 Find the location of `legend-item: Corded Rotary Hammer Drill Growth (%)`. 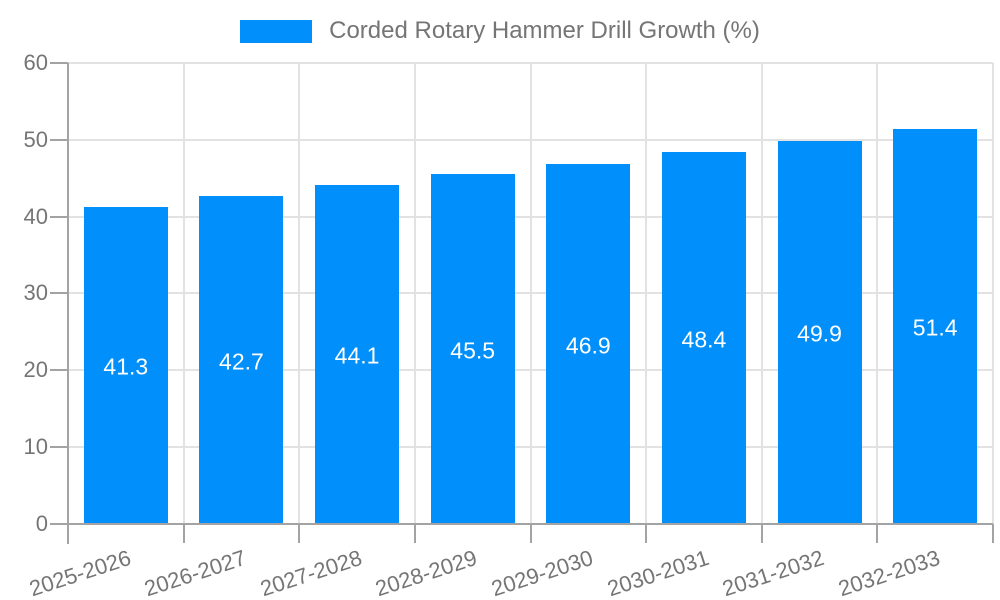

legend-item: Corded Rotary Hammer Drill Growth (%) is located at coordinates (500, 31).